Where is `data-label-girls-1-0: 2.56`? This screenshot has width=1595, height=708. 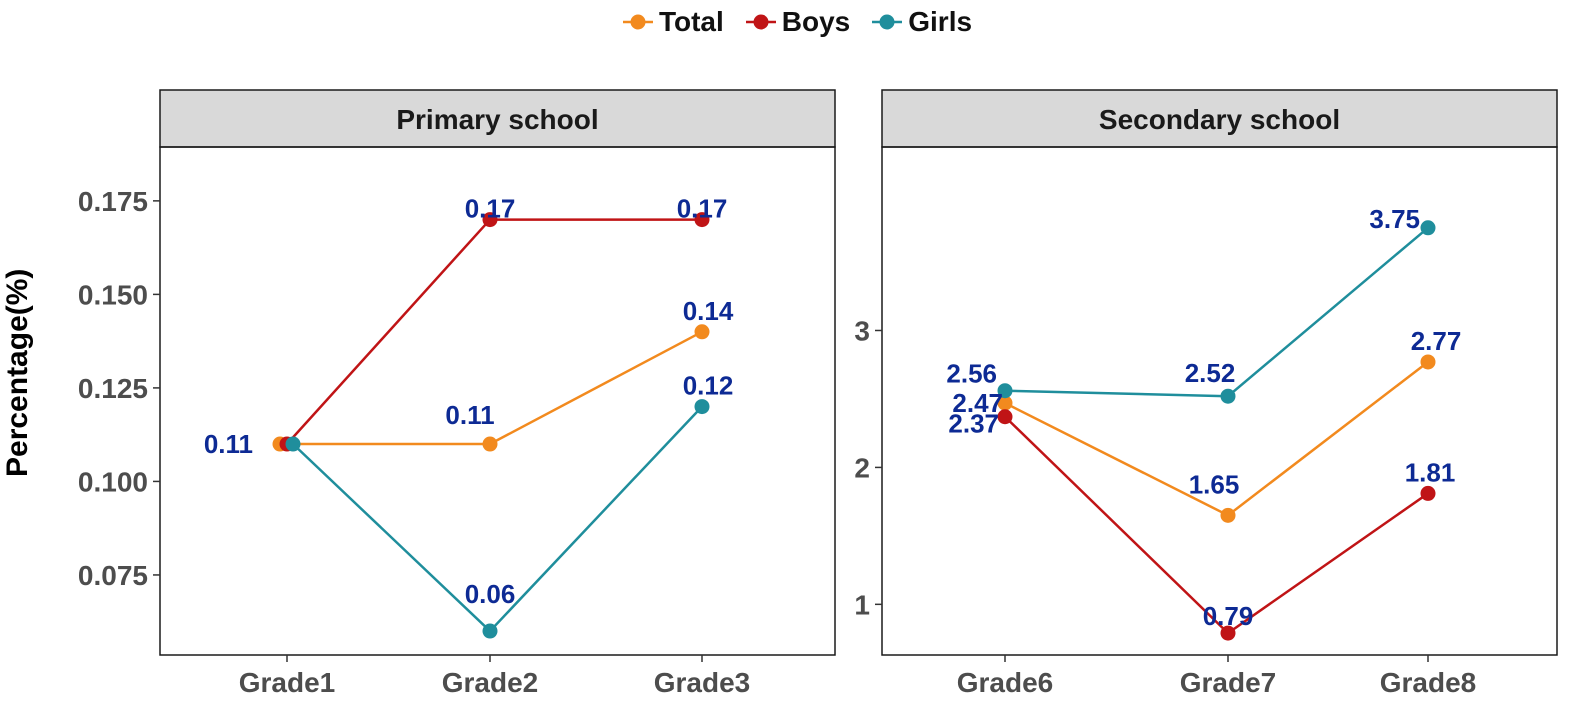 data-label-girls-1-0: 2.56 is located at coordinates (971, 374).